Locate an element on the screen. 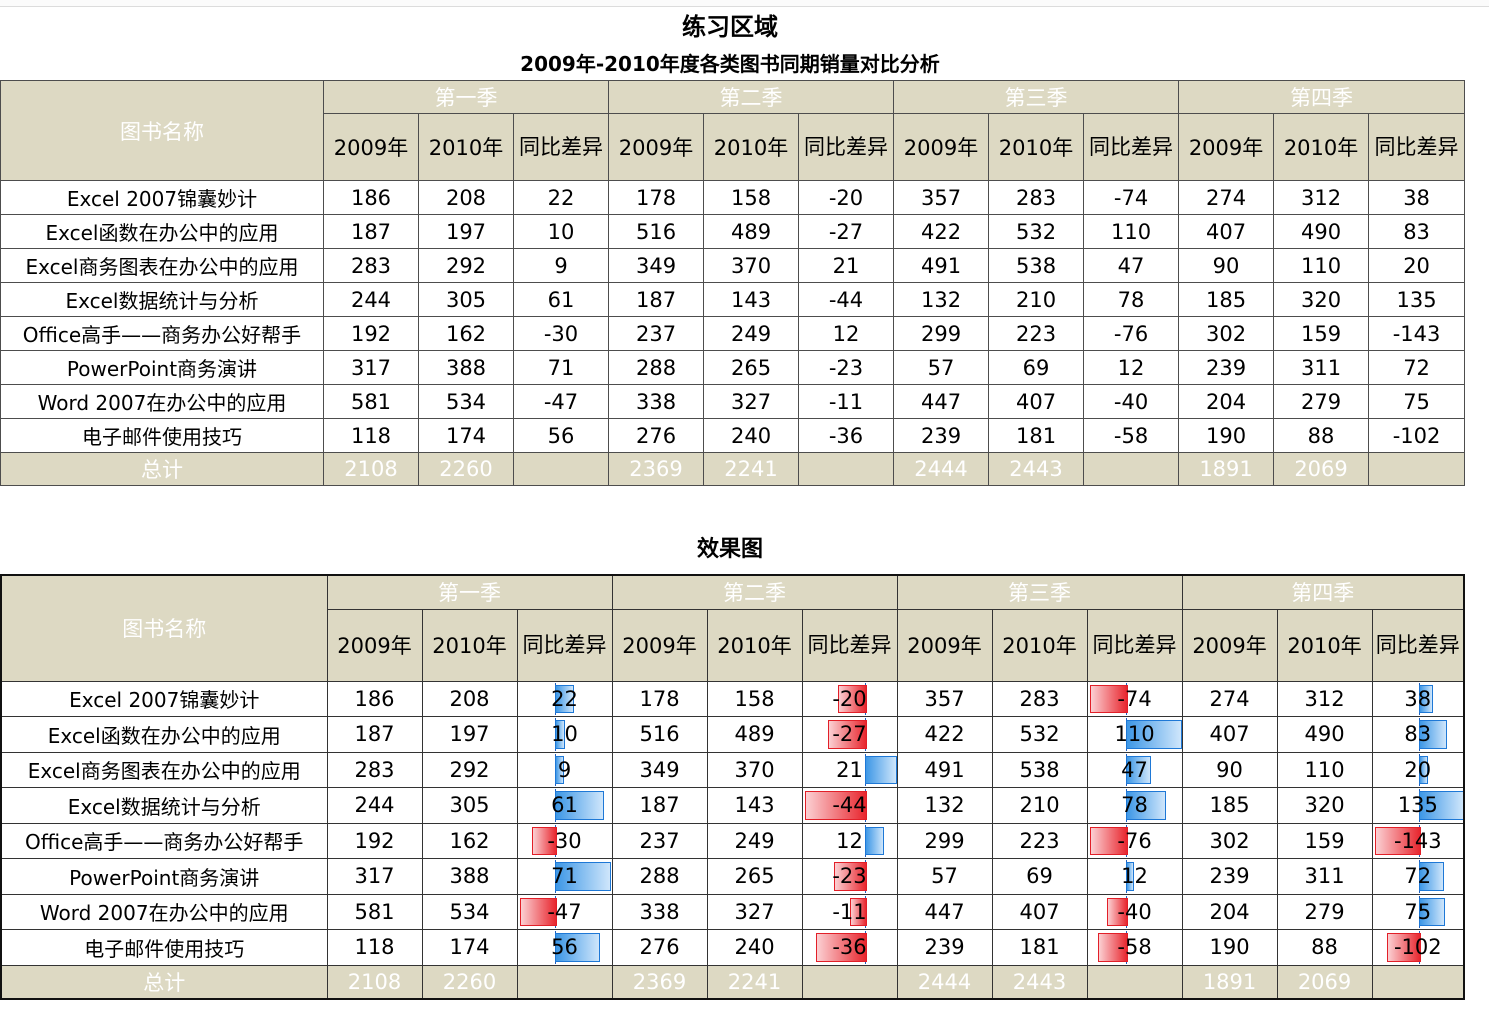 This screenshot has width=1489, height=1018. book-name-cell: Office高手——商务办公好帮手 is located at coordinates (164, 840).